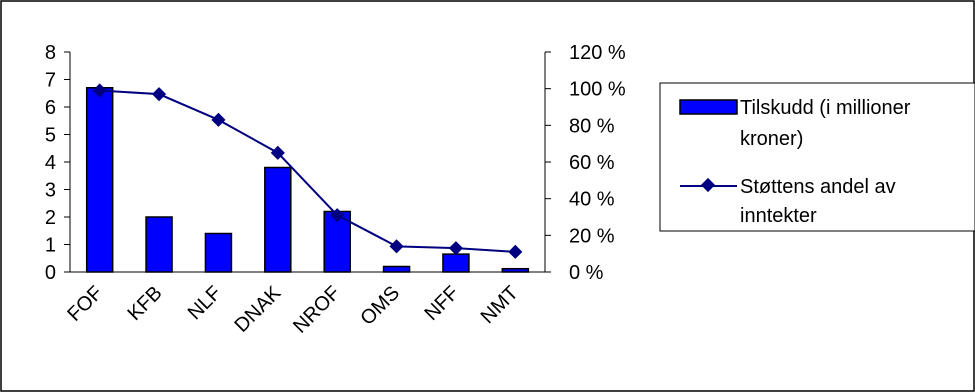  What do you see at coordinates (708, 107) in the screenshot?
I see `legend-bar-swatch` at bounding box center [708, 107].